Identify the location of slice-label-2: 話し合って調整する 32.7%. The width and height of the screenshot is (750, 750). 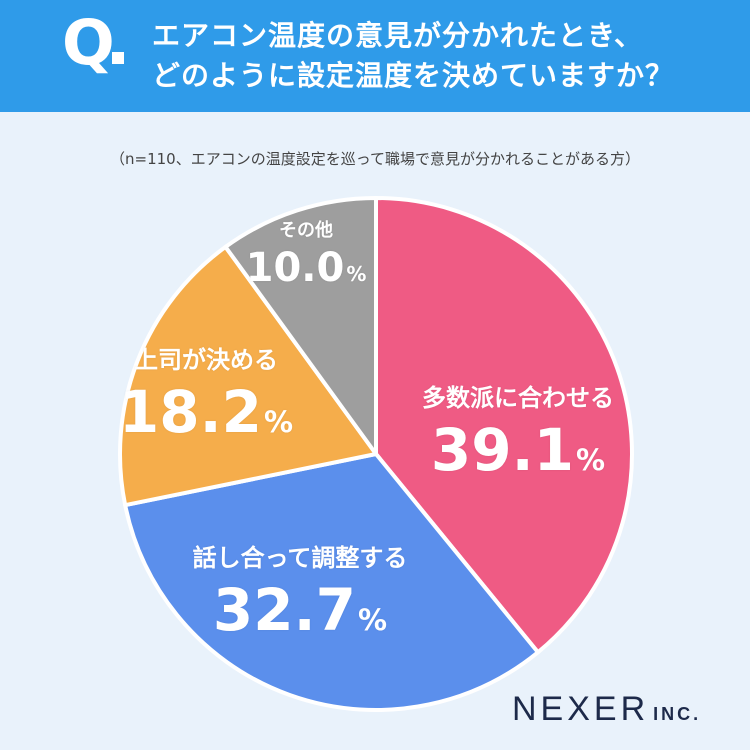
(300, 588).